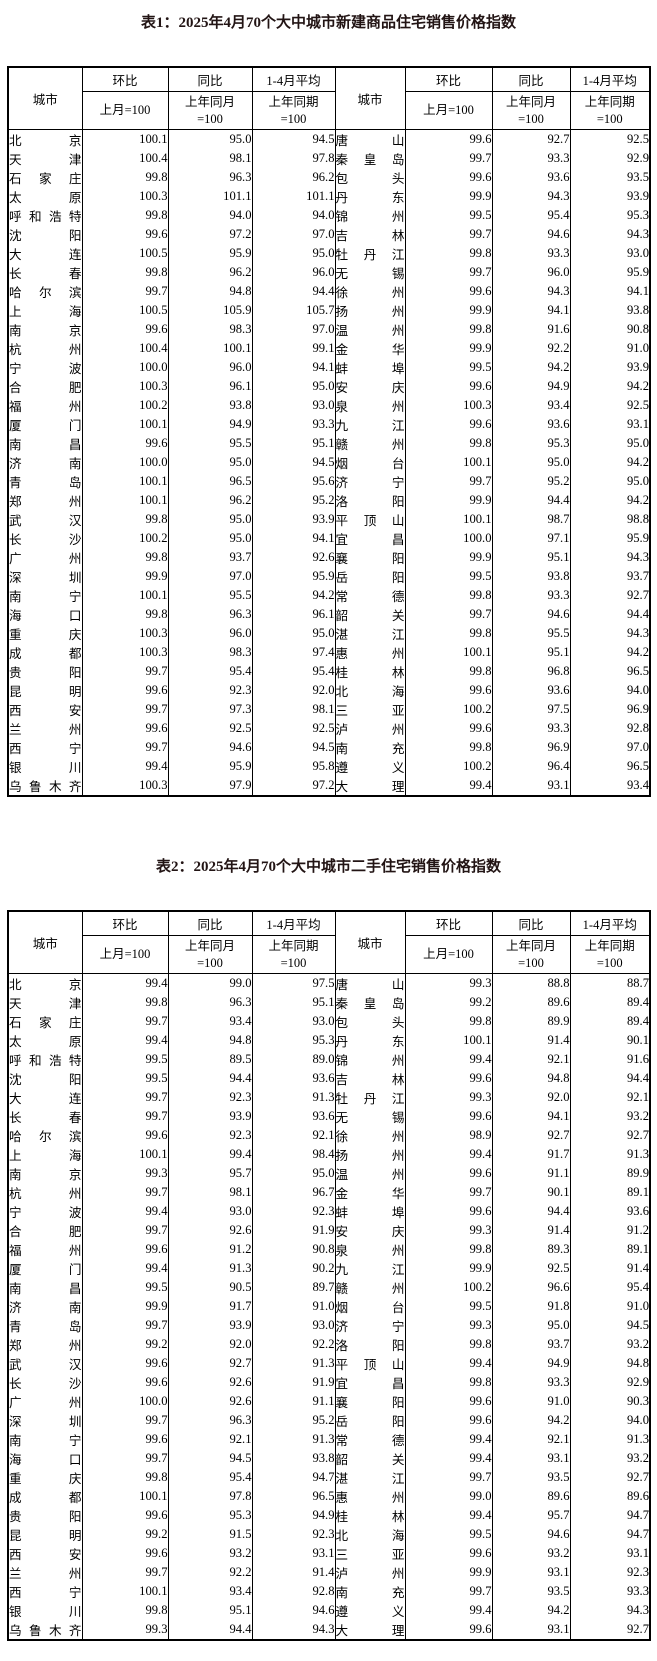 This screenshot has height=1661, width=657. What do you see at coordinates (531, 1515) in the screenshot?
I see `value-cell: 95.7` at bounding box center [531, 1515].